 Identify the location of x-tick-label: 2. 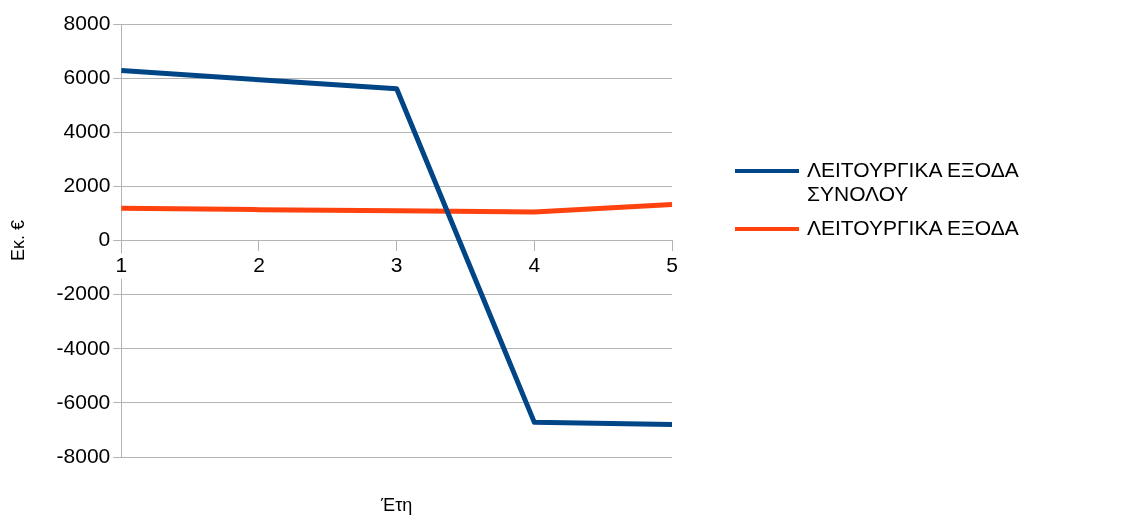
(259, 264).